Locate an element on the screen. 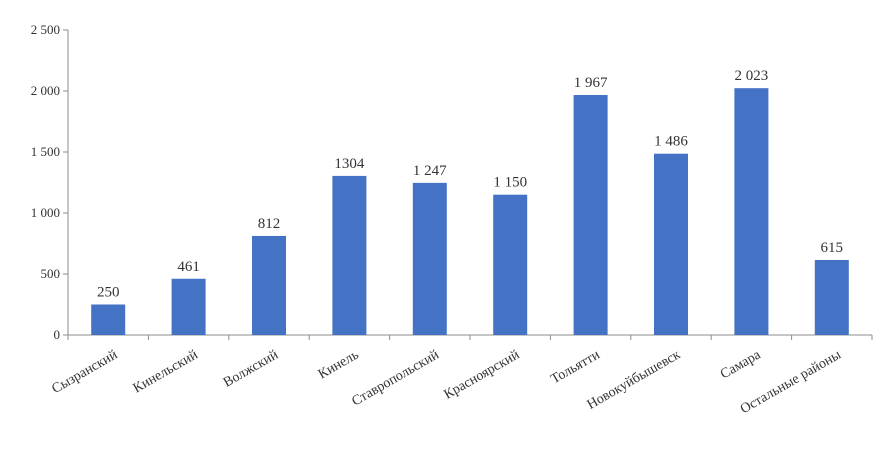 Image resolution: width=878 pixels, height=452 pixels. data-label: 1 486 is located at coordinates (671, 142).